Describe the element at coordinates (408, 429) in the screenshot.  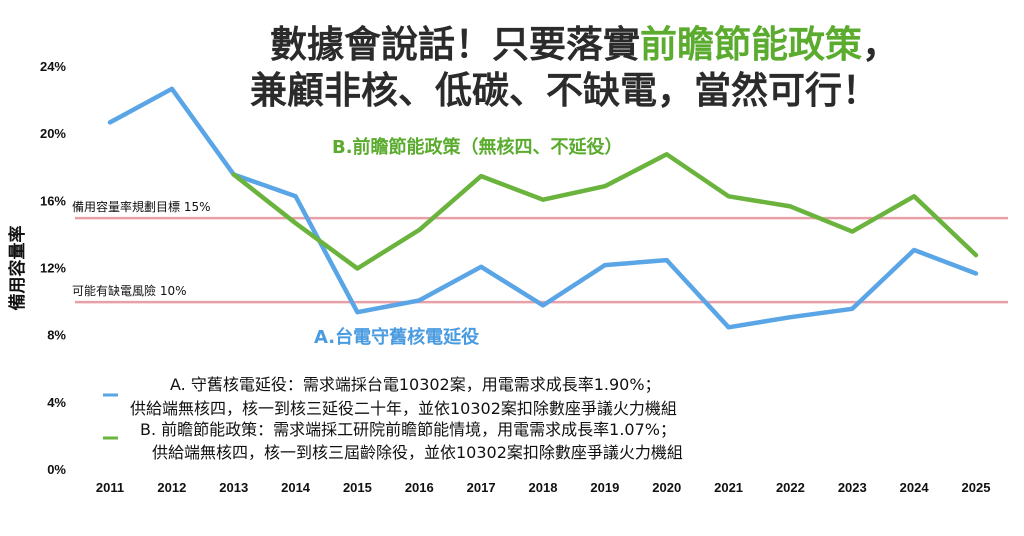
I see `legend-b-line1: B. 前瞻節能政策：需求端採工研院前瞻節能情境，用電需求成長率1.07%；` at that location.